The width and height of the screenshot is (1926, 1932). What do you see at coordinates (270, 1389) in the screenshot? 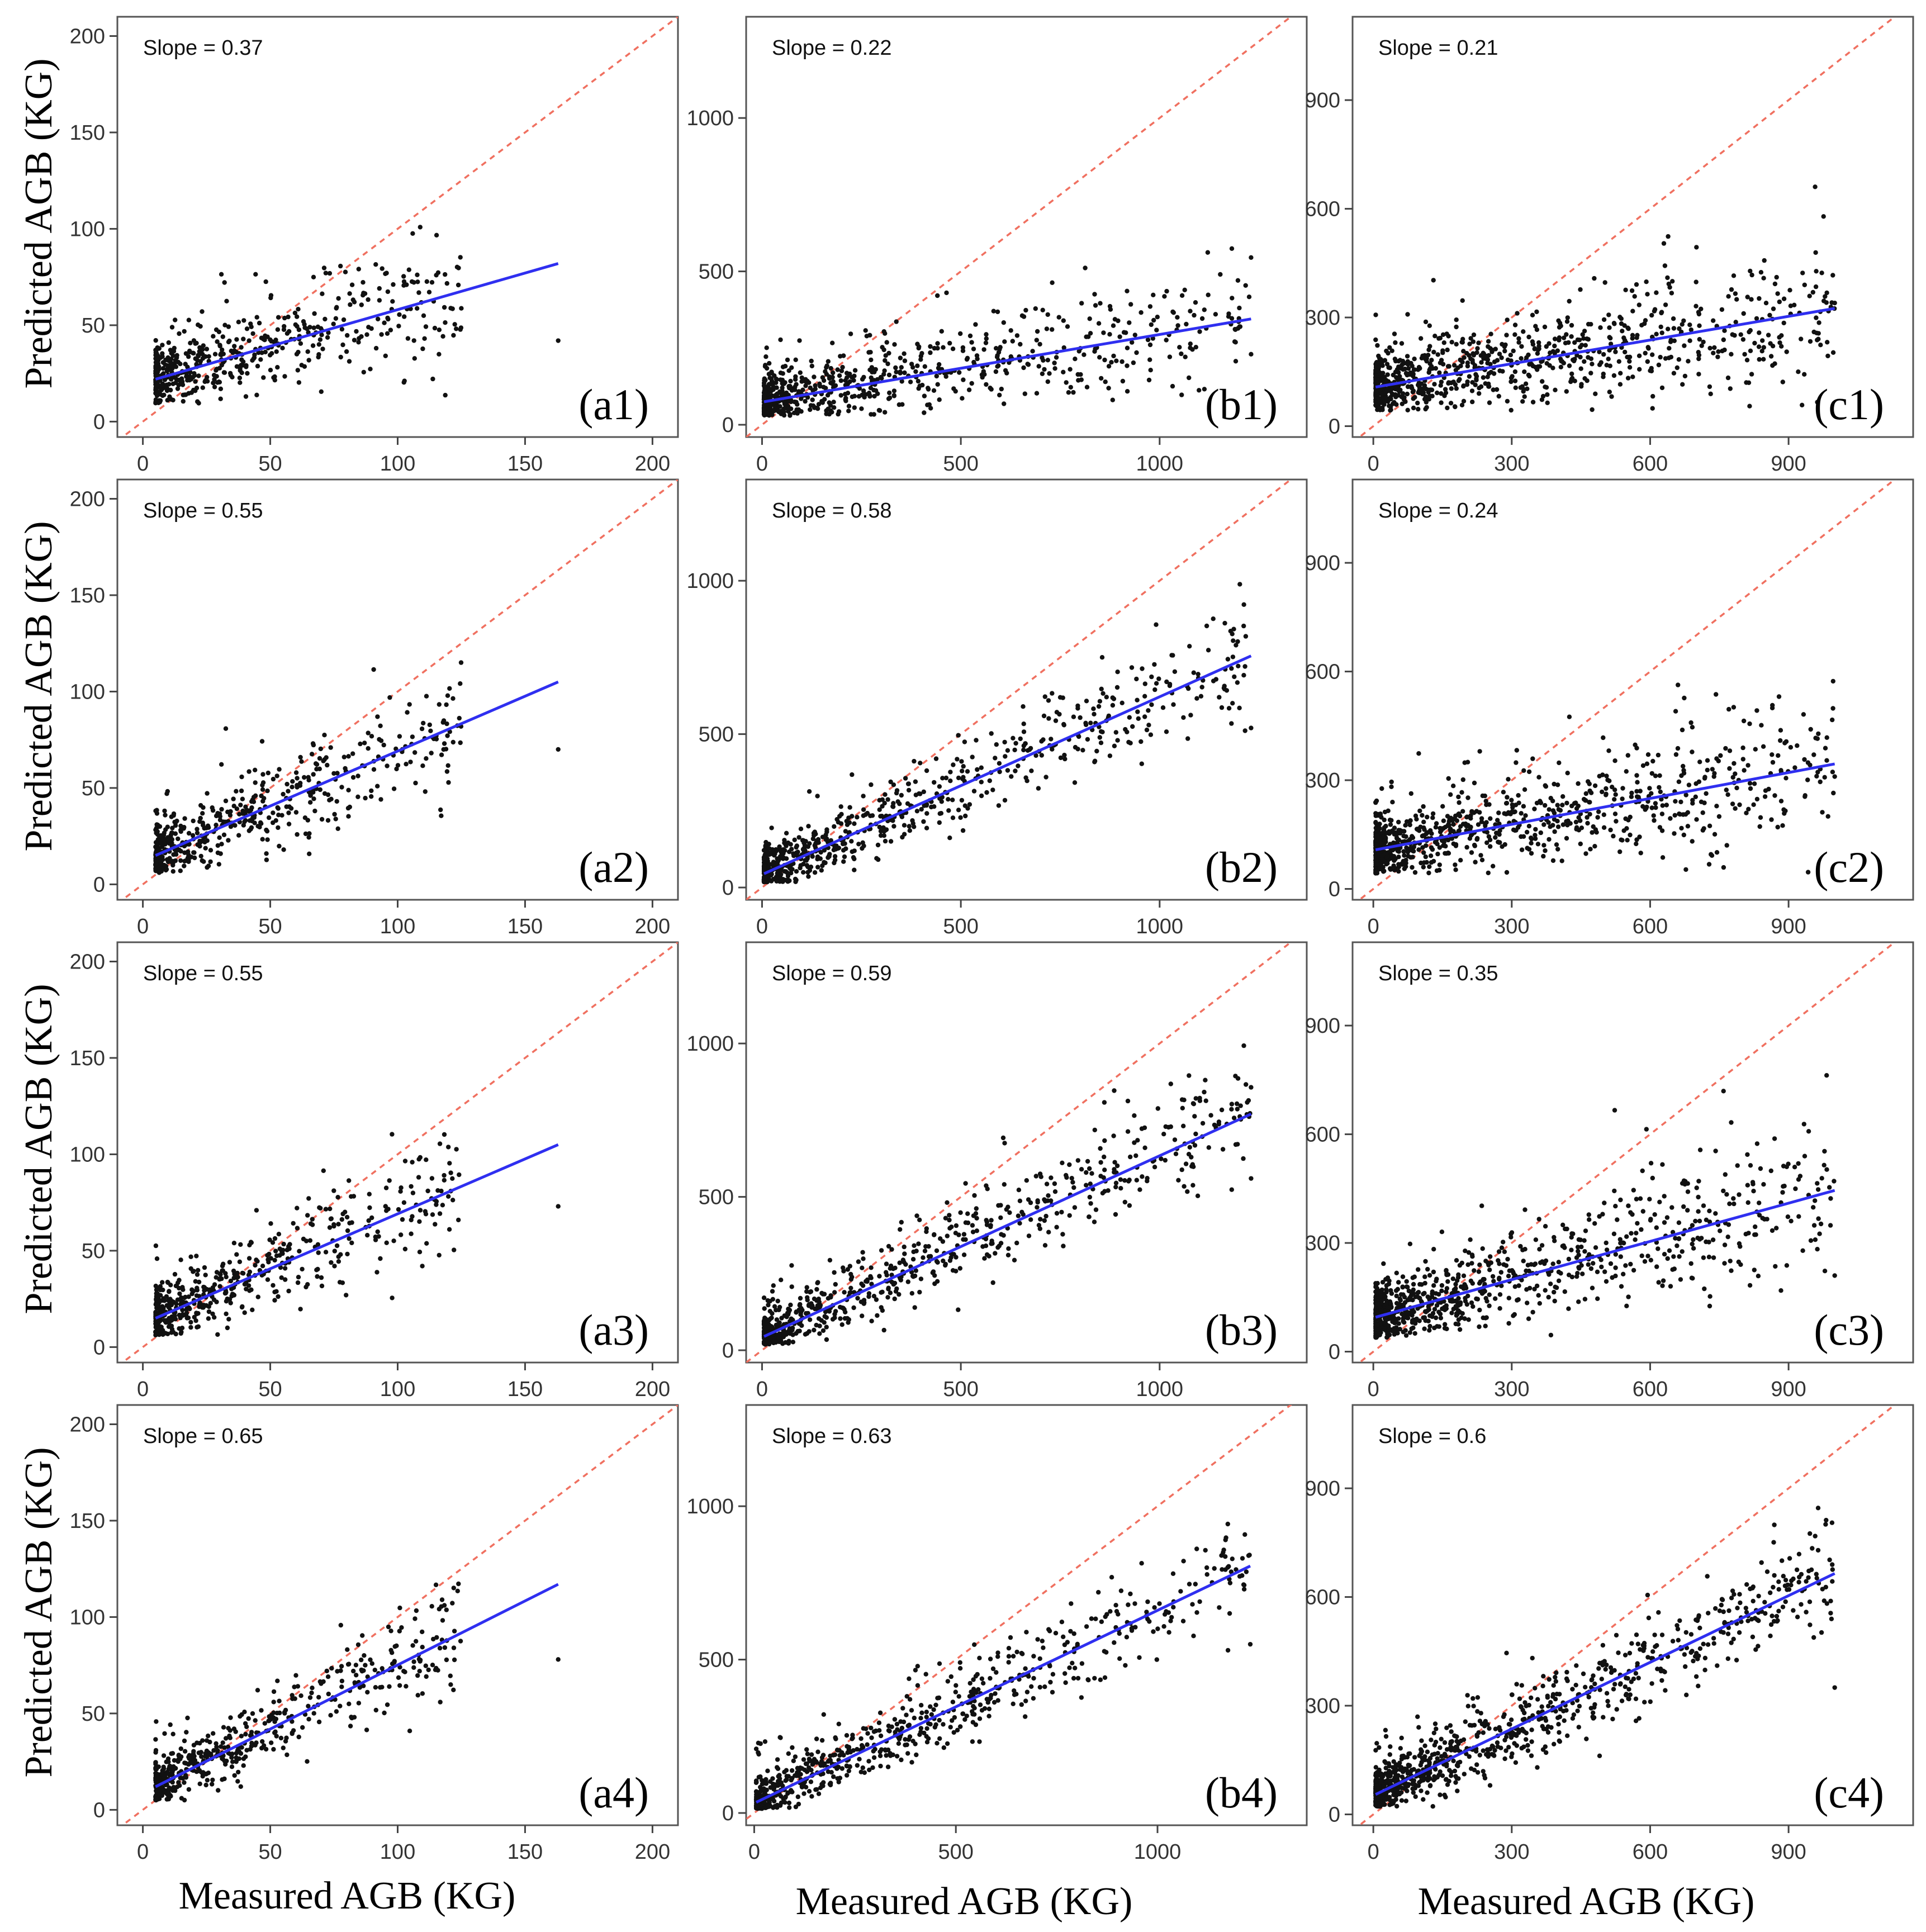
I see `x-tick-label: 50` at bounding box center [270, 1389].